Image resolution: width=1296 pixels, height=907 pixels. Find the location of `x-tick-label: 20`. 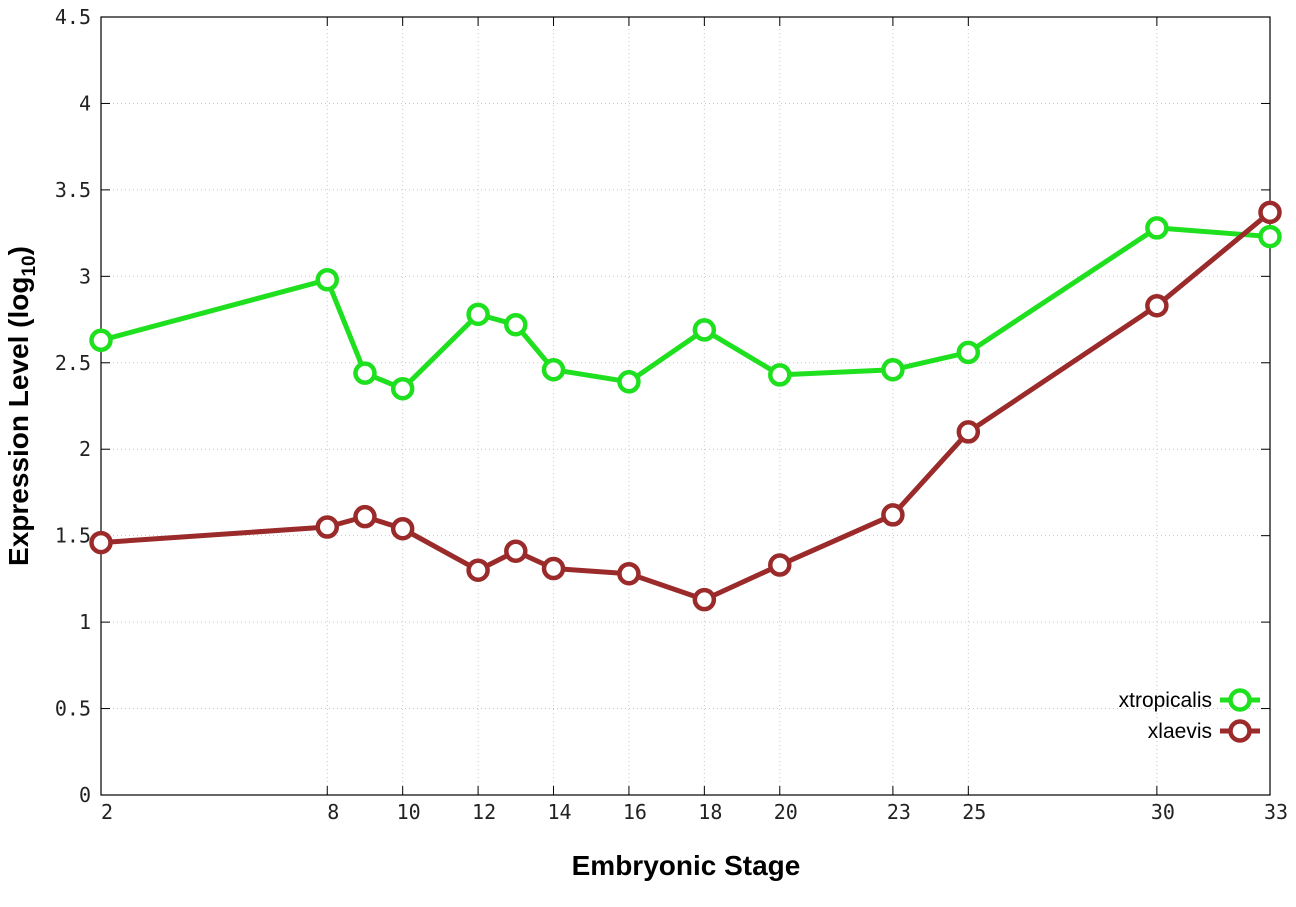

x-tick-label: 20 is located at coordinates (786, 812).